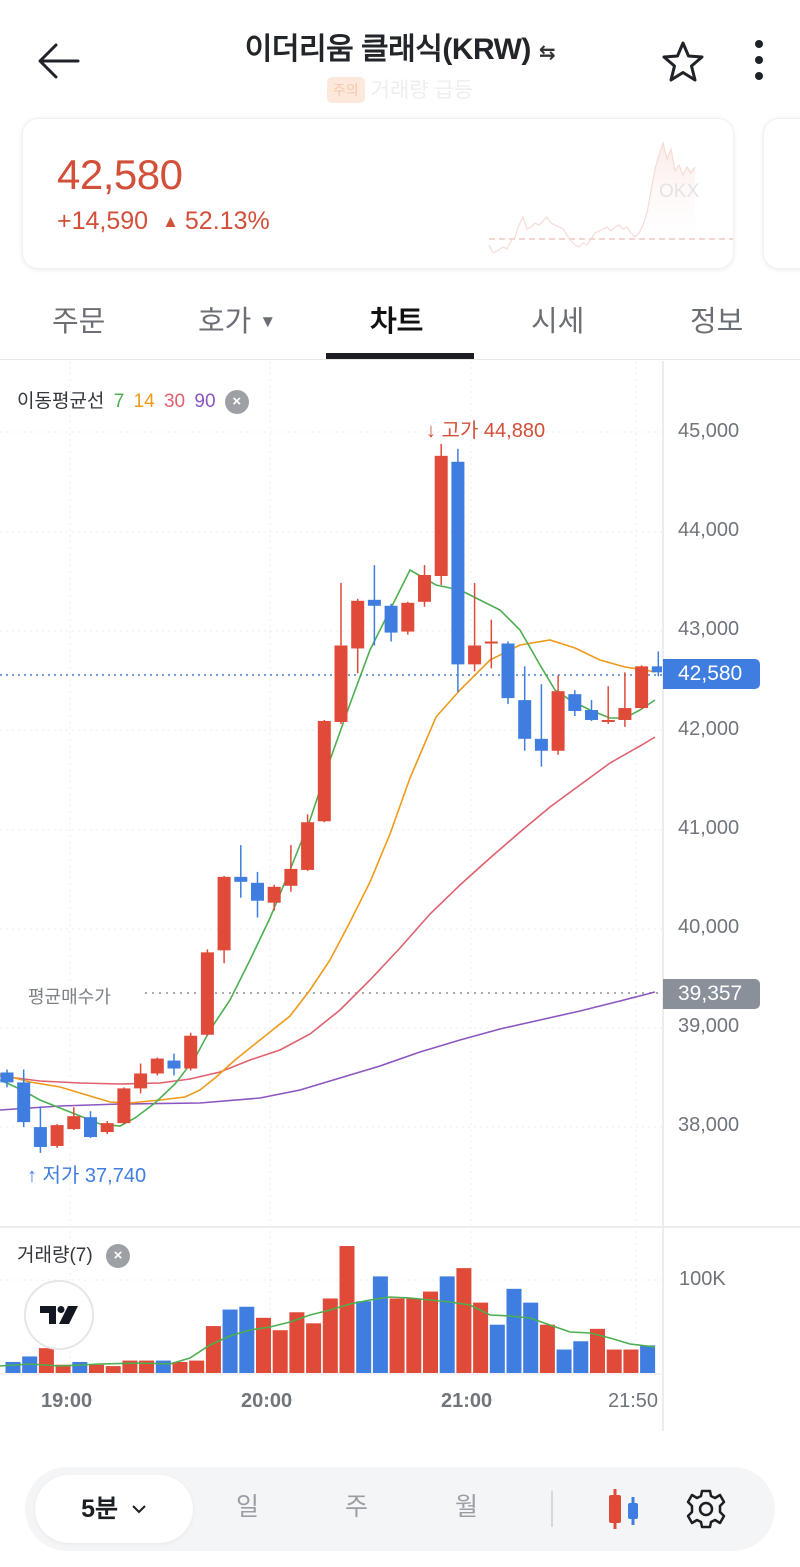 This screenshot has height=1567, width=800. I want to click on arrow-left-icon, so click(59, 61).